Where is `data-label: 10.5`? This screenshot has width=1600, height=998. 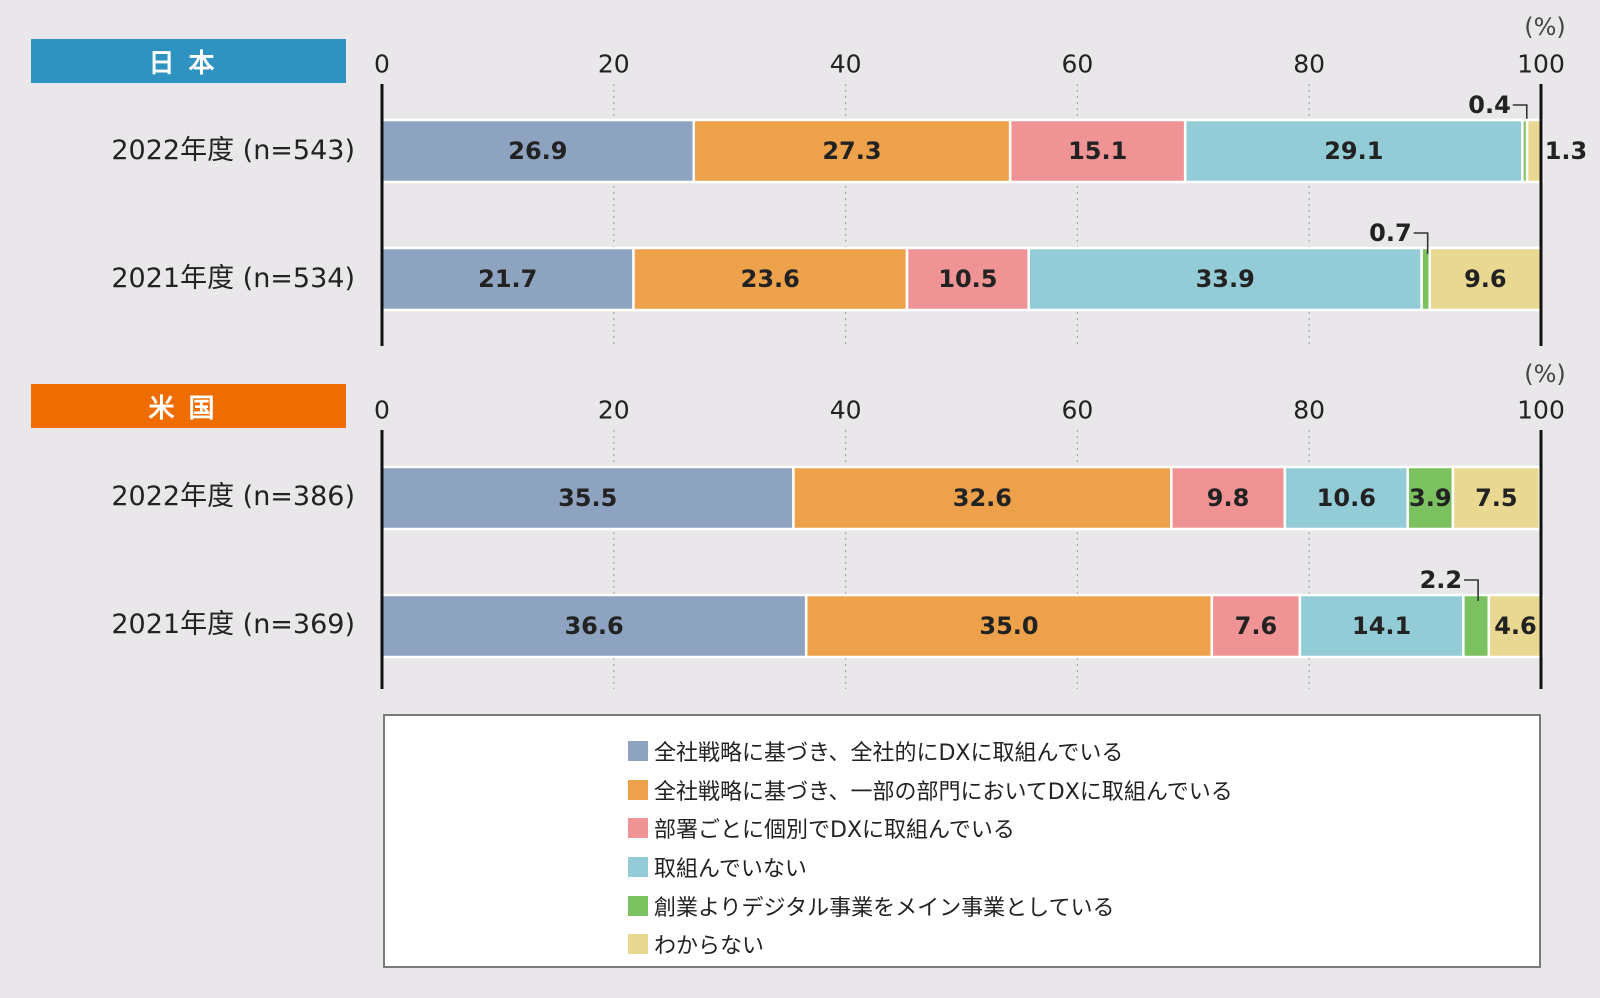 data-label: 10.5 is located at coordinates (967, 279).